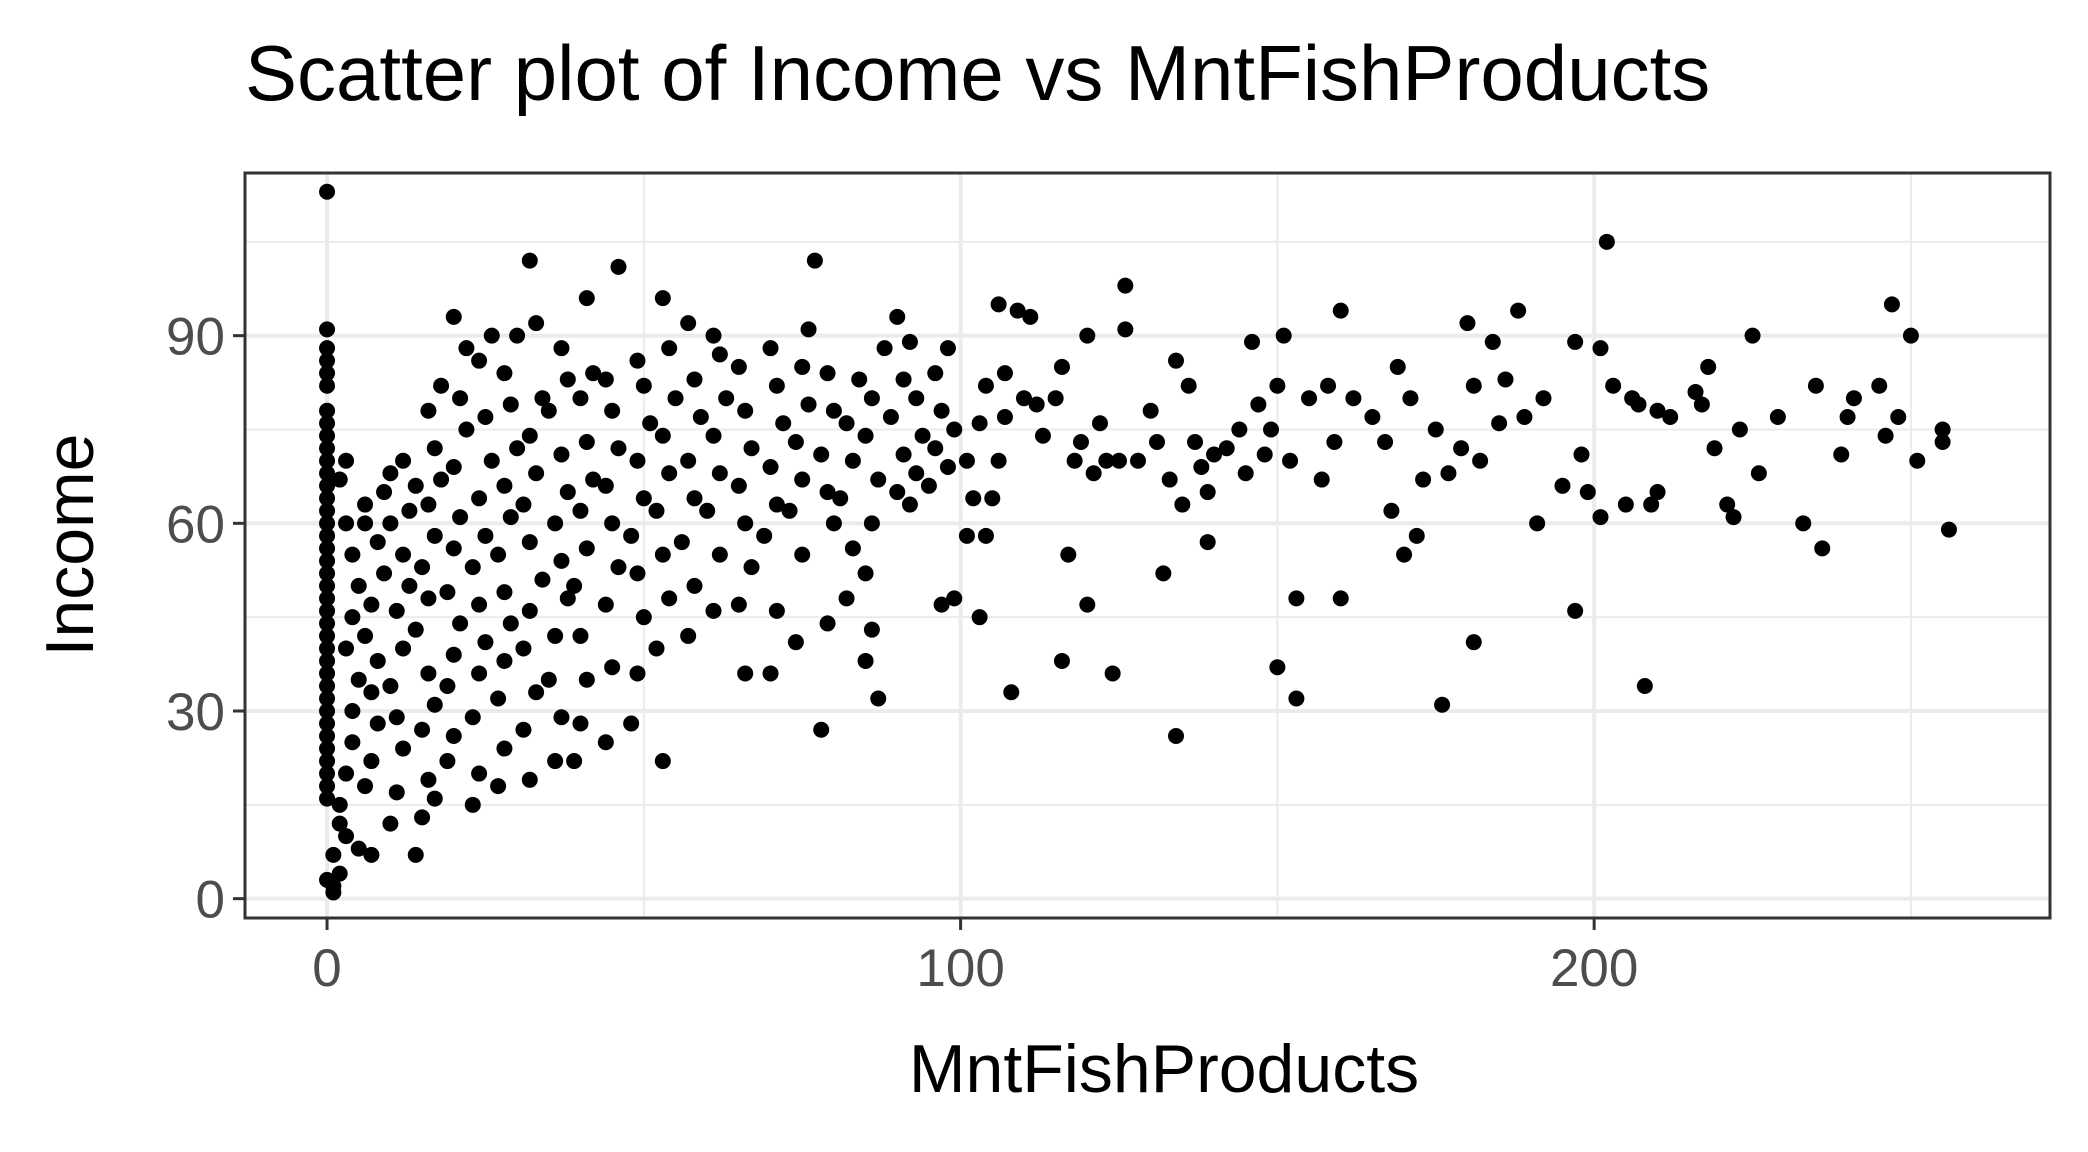 The height and width of the screenshot is (1152, 2088). What do you see at coordinates (326, 968) in the screenshot?
I see `x-tick-label: 0` at bounding box center [326, 968].